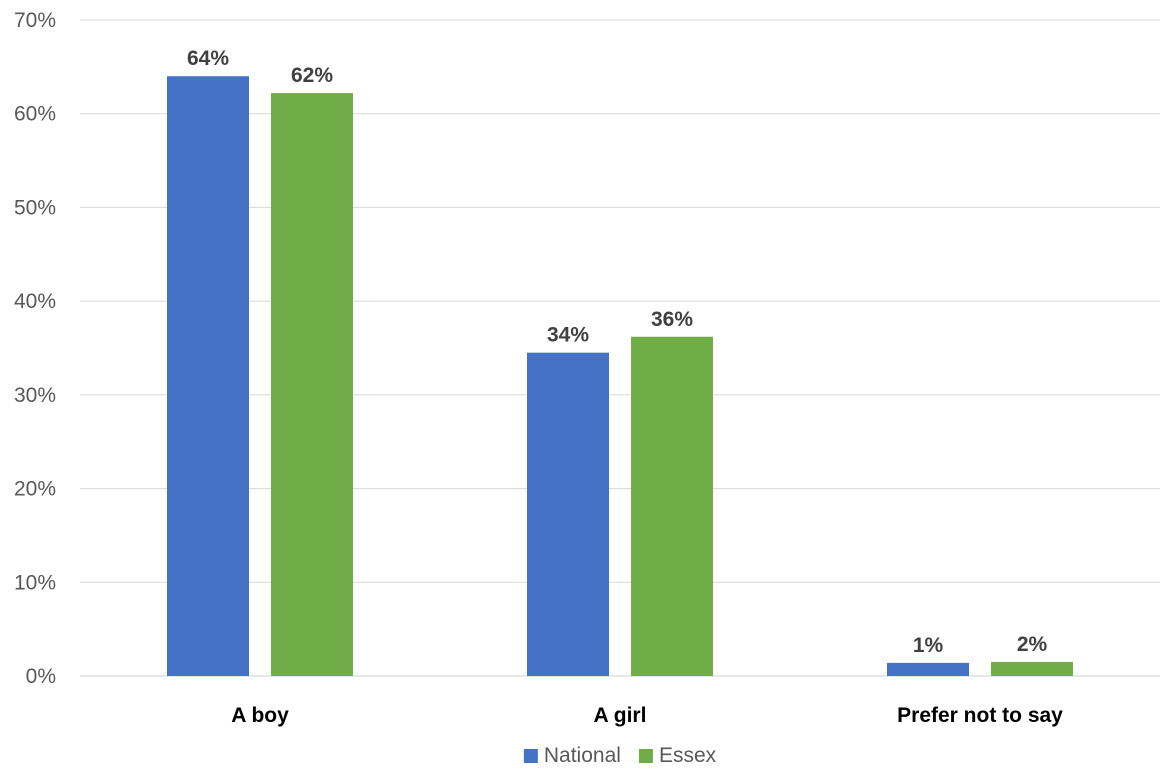 Image resolution: width=1171 pixels, height=778 pixels. I want to click on data-label-national-0: 64%, so click(208, 58).